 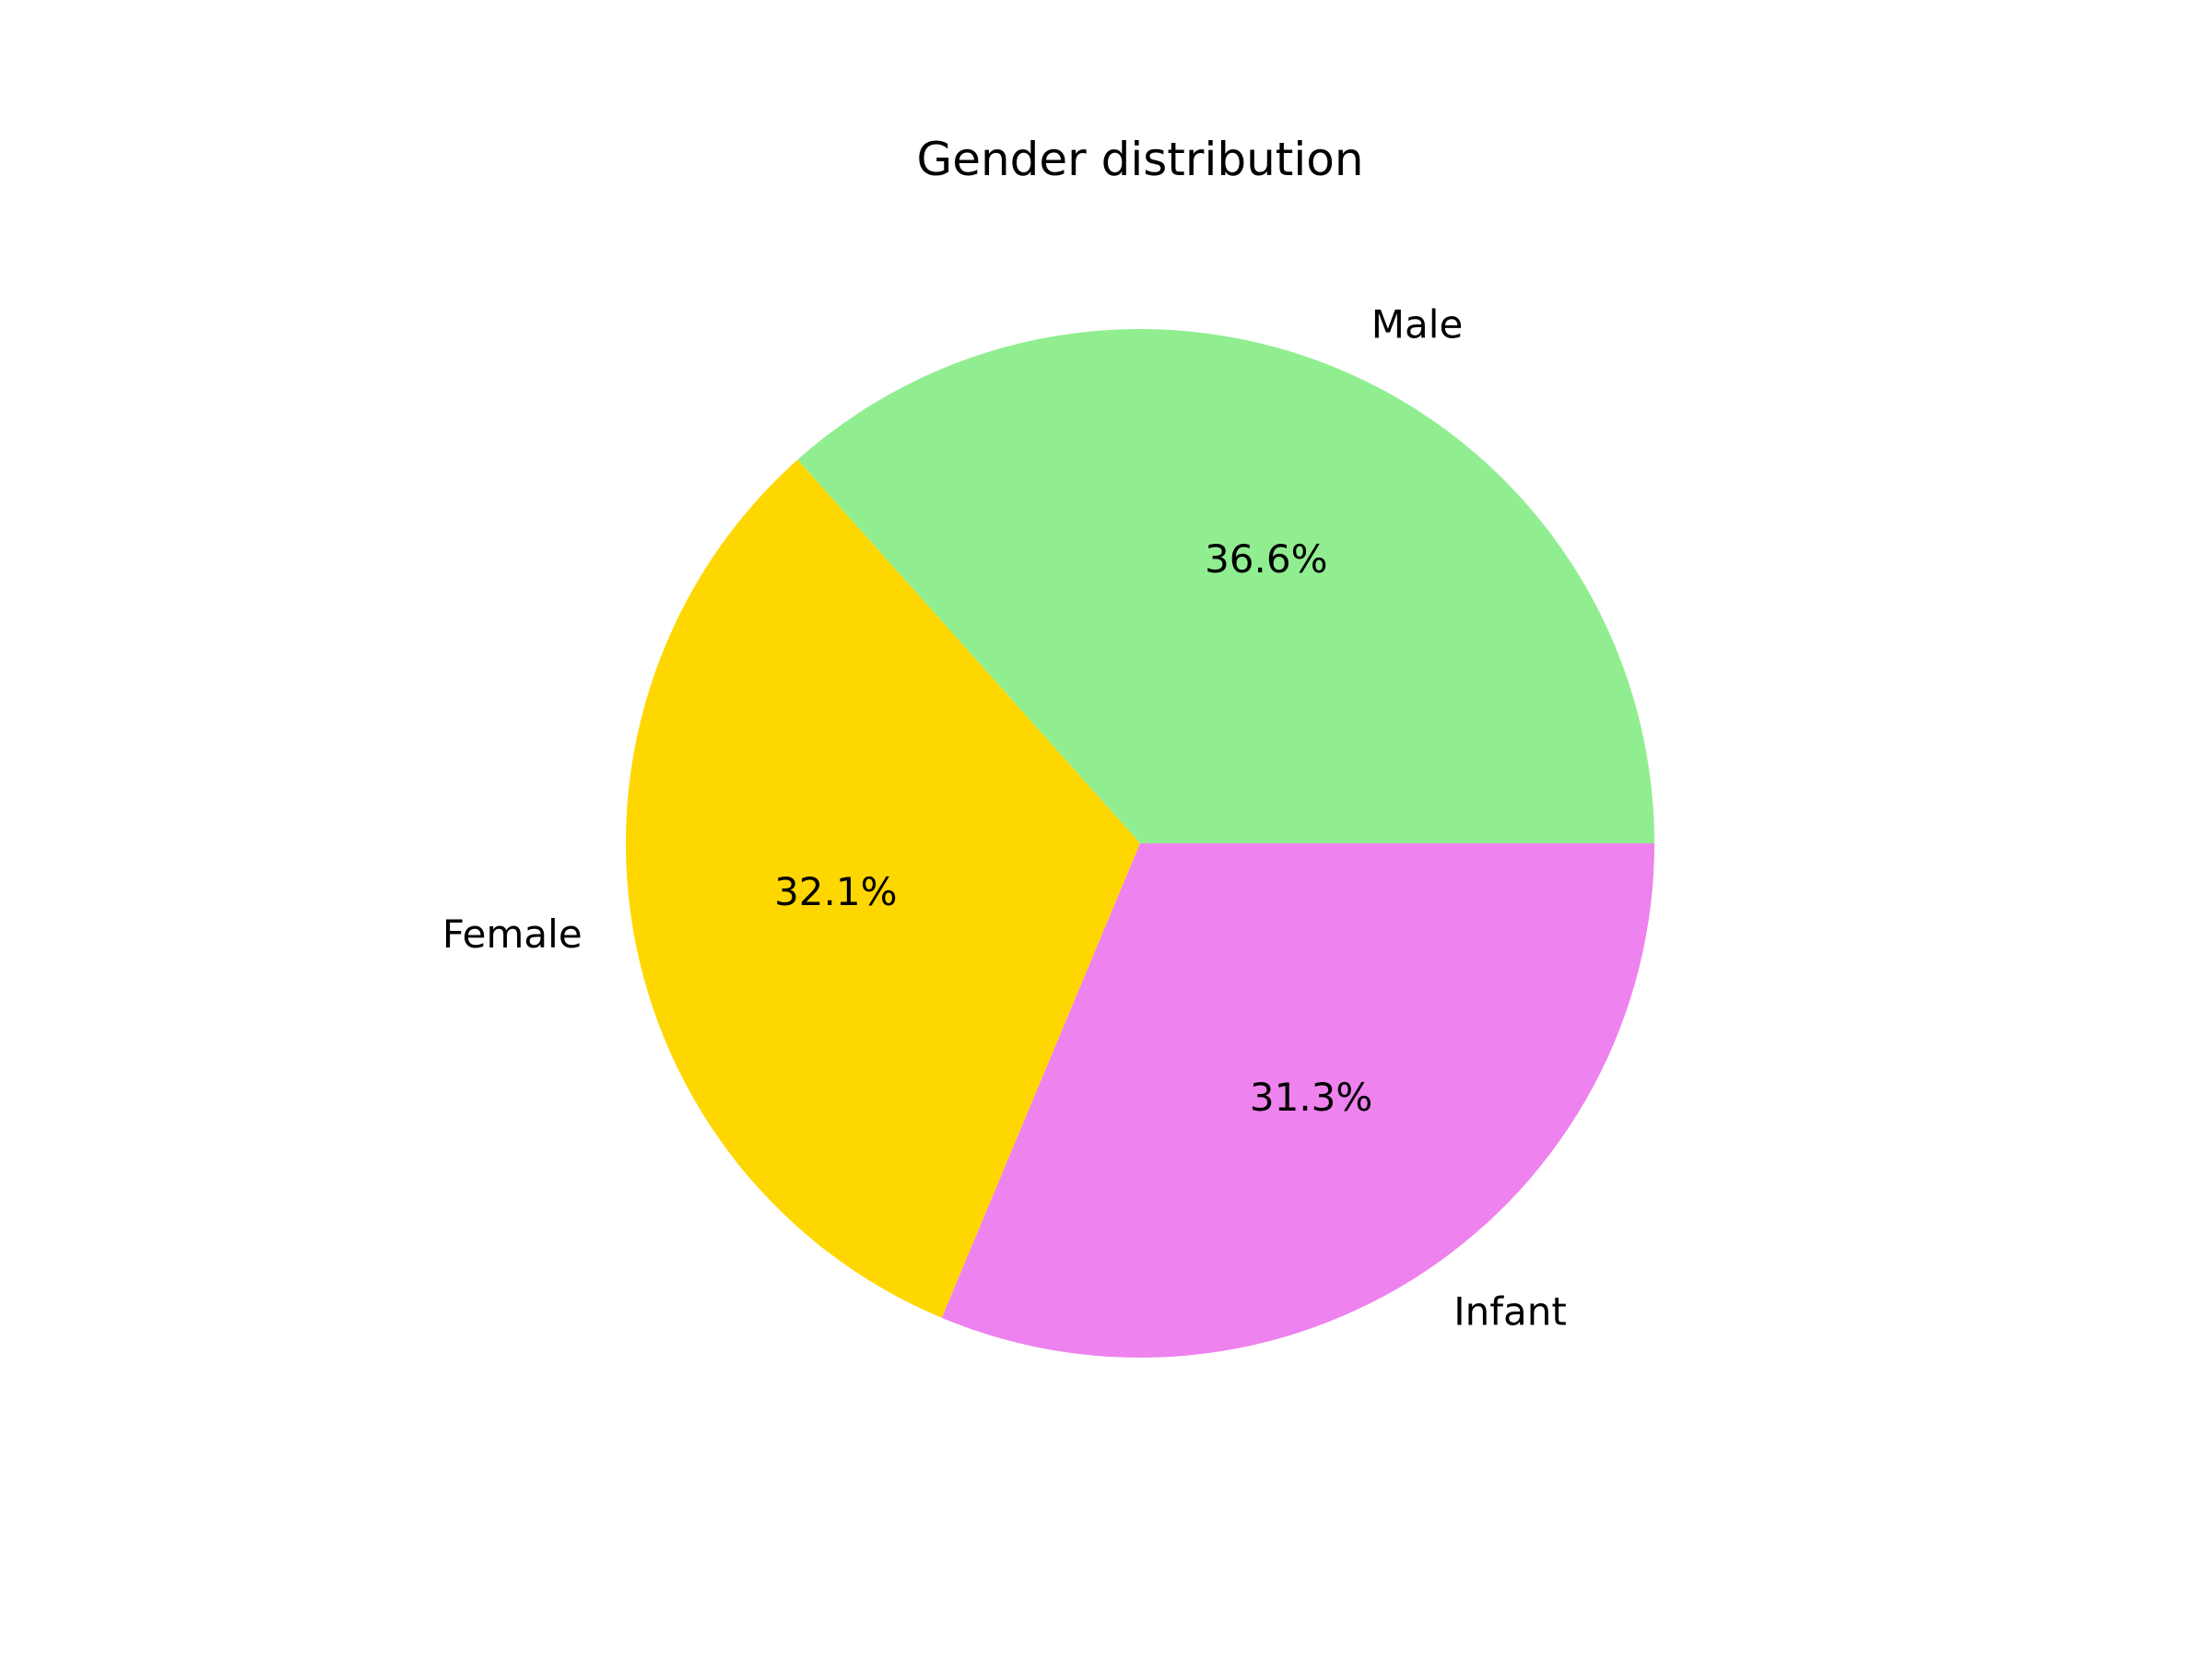 What do you see at coordinates (1266, 559) in the screenshot?
I see `percent-label-male: 36.6%` at bounding box center [1266, 559].